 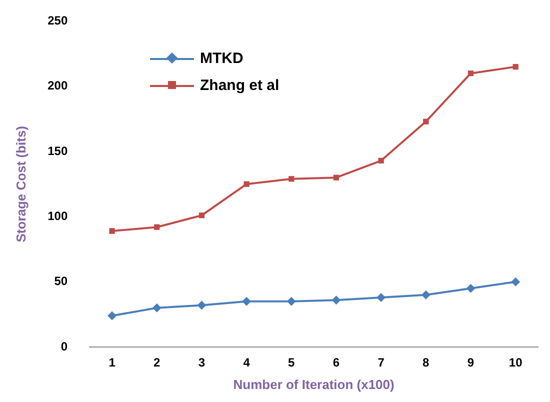 I want to click on y-tick-label: 250, so click(x=58, y=21).